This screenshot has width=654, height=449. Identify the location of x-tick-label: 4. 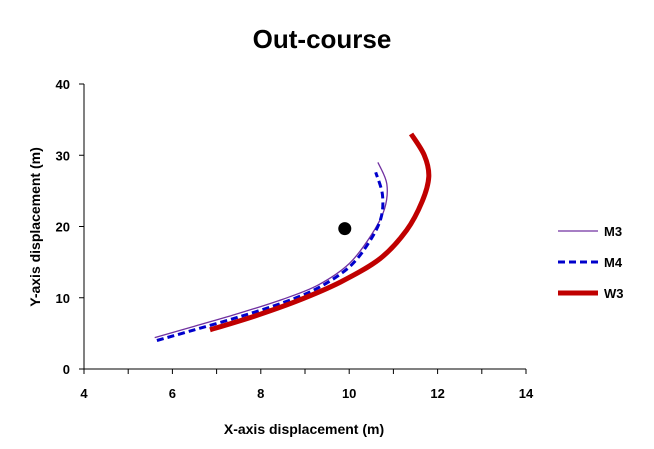
(84, 393).